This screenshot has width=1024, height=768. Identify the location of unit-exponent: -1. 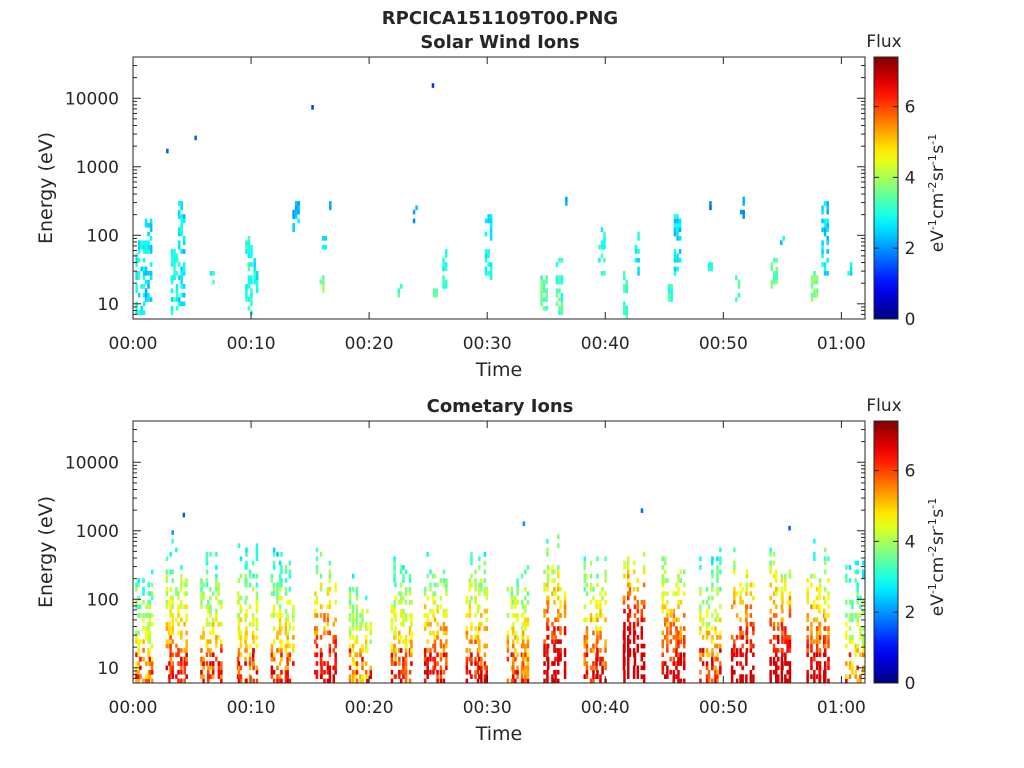
(932, 588).